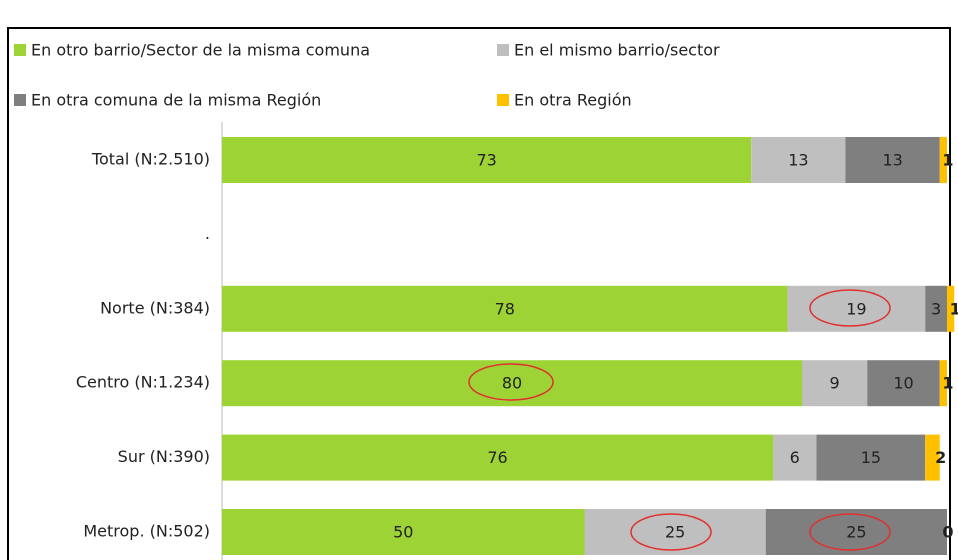 This screenshot has width=958, height=560. What do you see at coordinates (856, 308) in the screenshot?
I see `data-label: 19` at bounding box center [856, 308].